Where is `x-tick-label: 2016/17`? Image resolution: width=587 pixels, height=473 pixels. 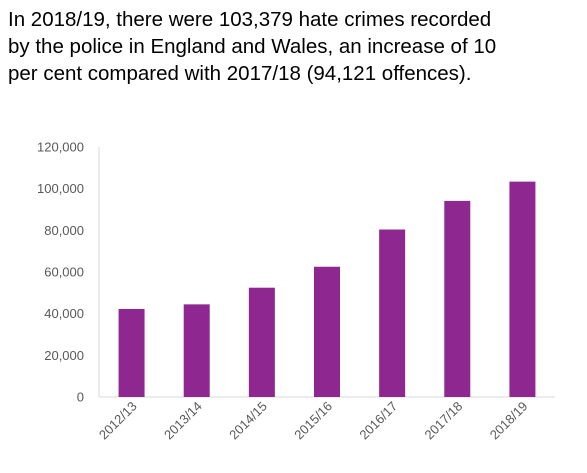 x-tick-label: 2016/17 is located at coordinates (378, 421).